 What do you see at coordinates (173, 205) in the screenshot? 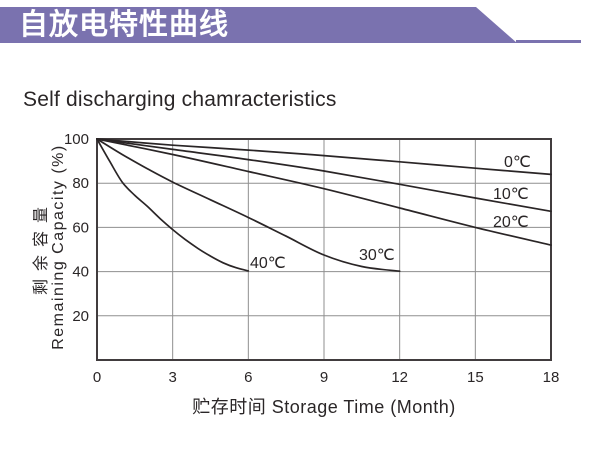
I see `curve-40c` at bounding box center [173, 205].